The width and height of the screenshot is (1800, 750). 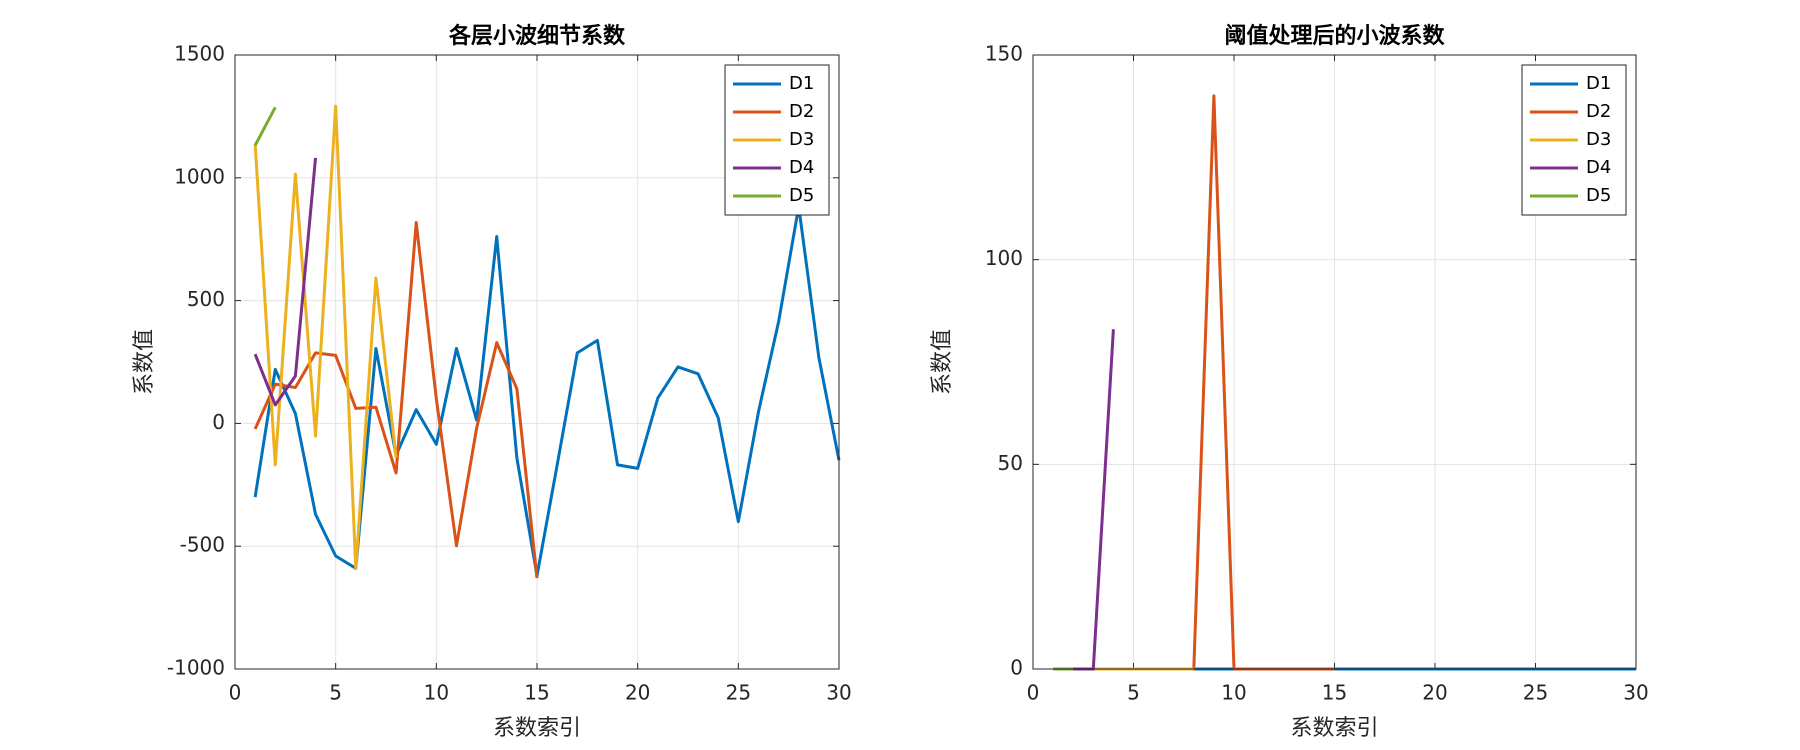 I want to click on y-tick-label: 100, so click(x=1004, y=258).